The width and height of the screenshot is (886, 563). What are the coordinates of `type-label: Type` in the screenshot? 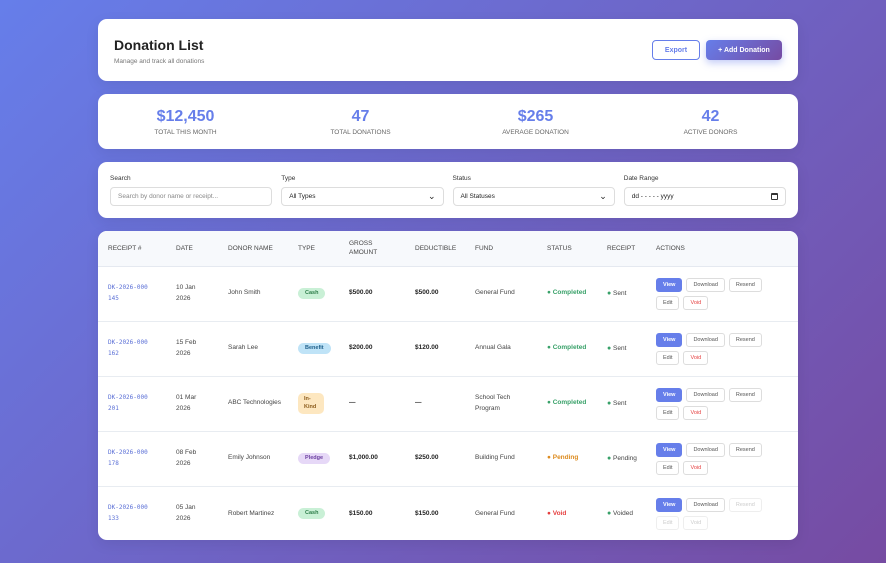 It's located at (288, 178).